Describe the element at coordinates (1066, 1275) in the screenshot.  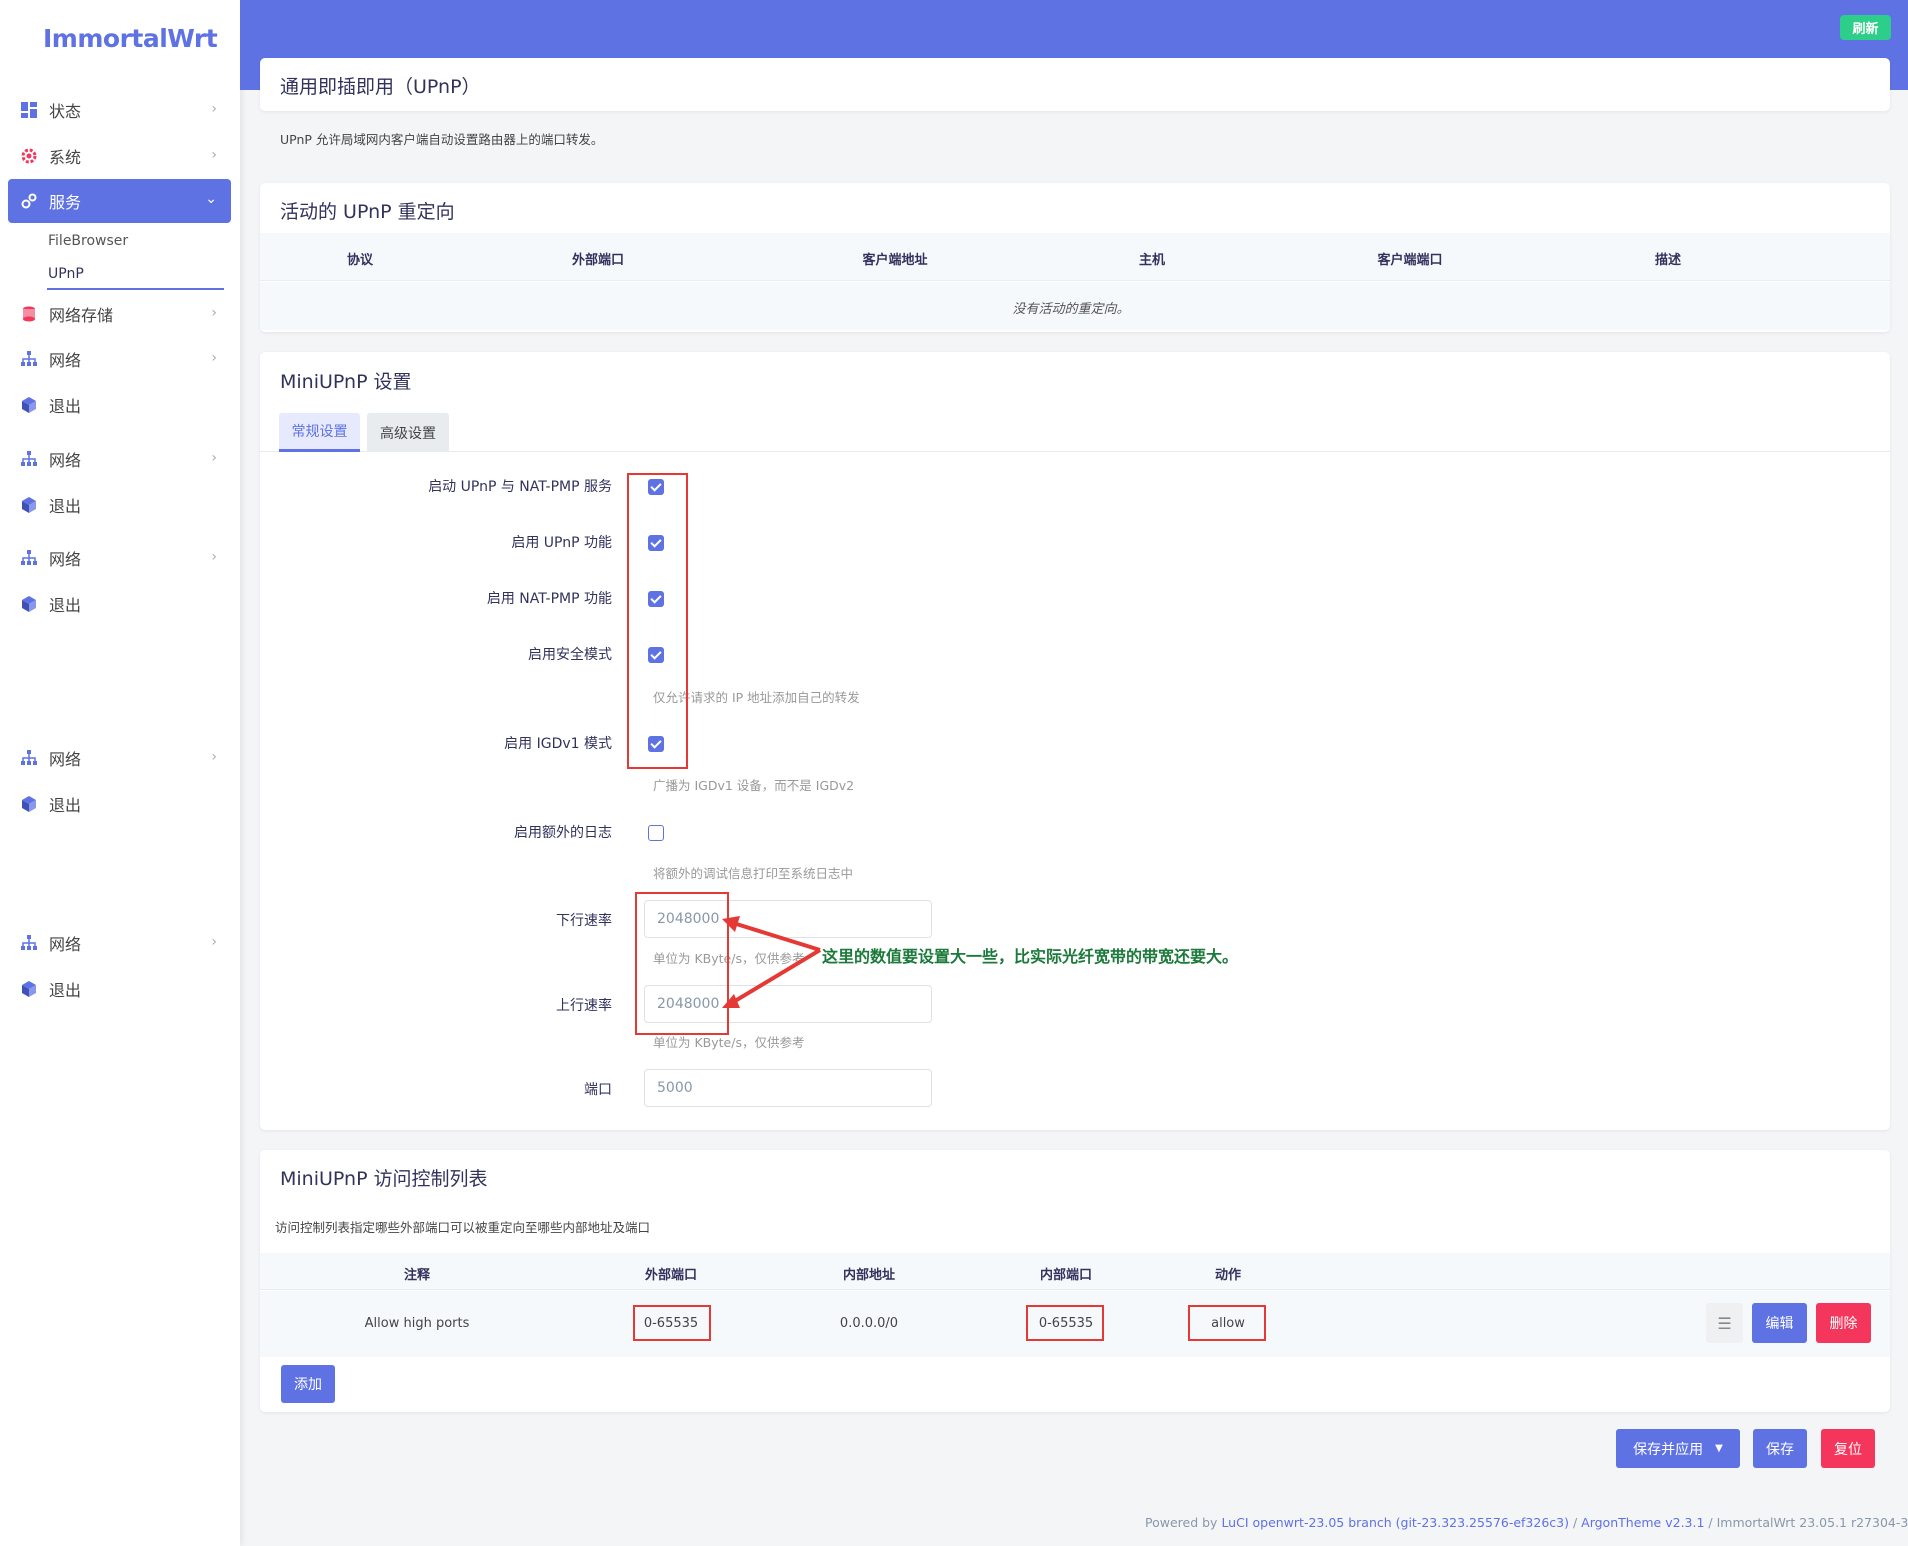
I see `column-header: 内部端口` at that location.